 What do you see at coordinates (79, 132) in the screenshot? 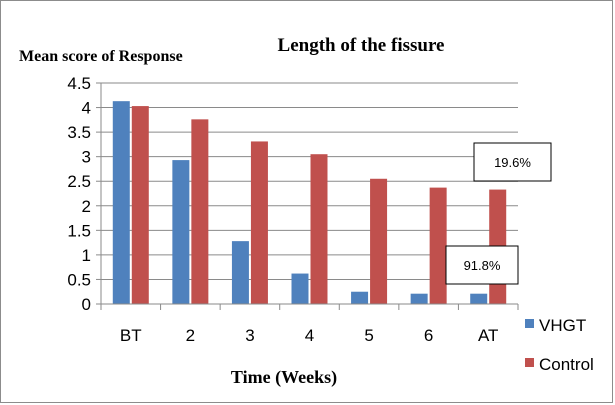
I see `y-tick-label: 3.5` at bounding box center [79, 132].